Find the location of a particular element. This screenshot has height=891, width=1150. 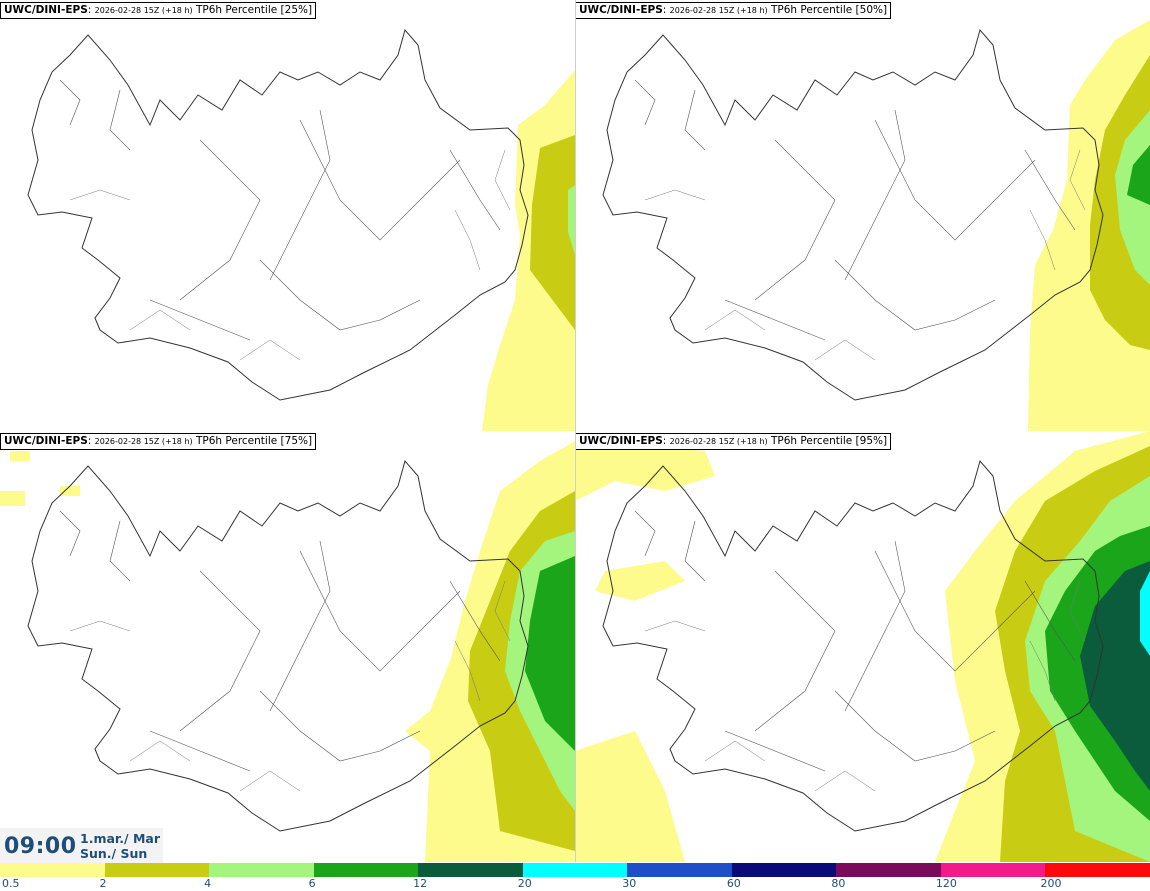

field-name: TP6h Percentile [95%] is located at coordinates (829, 441).